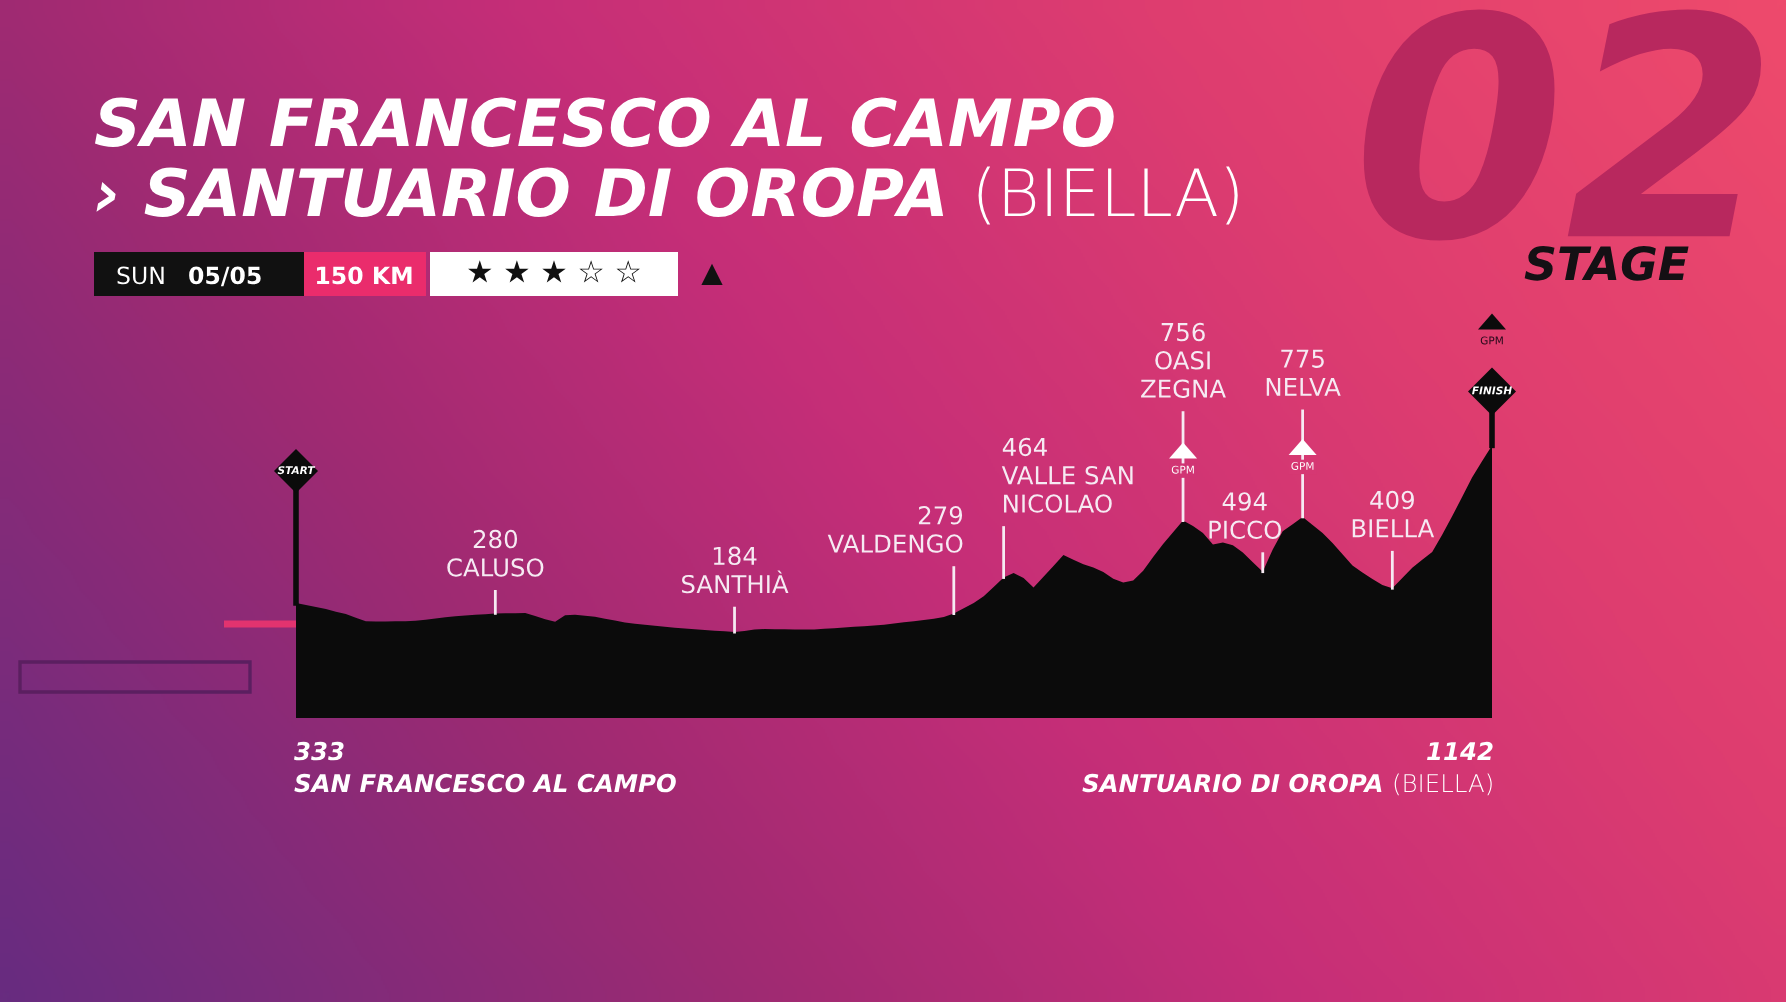 Image resolution: width=1786 pixels, height=1002 pixels. Describe the element at coordinates (140, 275) in the screenshot. I see `text: SUN` at that location.